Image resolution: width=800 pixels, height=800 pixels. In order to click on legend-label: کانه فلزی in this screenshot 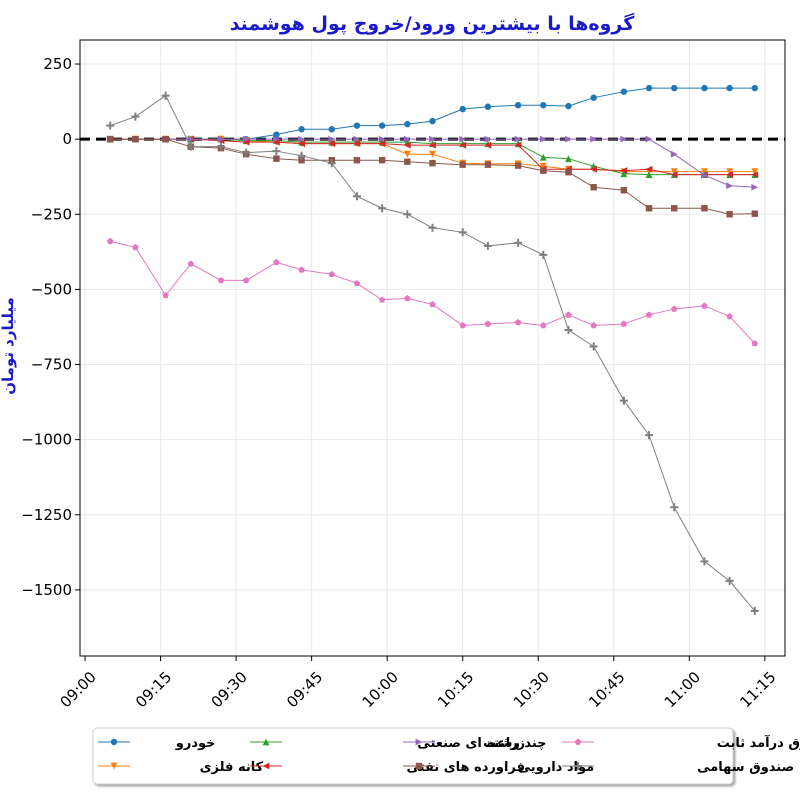, I will do `click(232, 767)`.